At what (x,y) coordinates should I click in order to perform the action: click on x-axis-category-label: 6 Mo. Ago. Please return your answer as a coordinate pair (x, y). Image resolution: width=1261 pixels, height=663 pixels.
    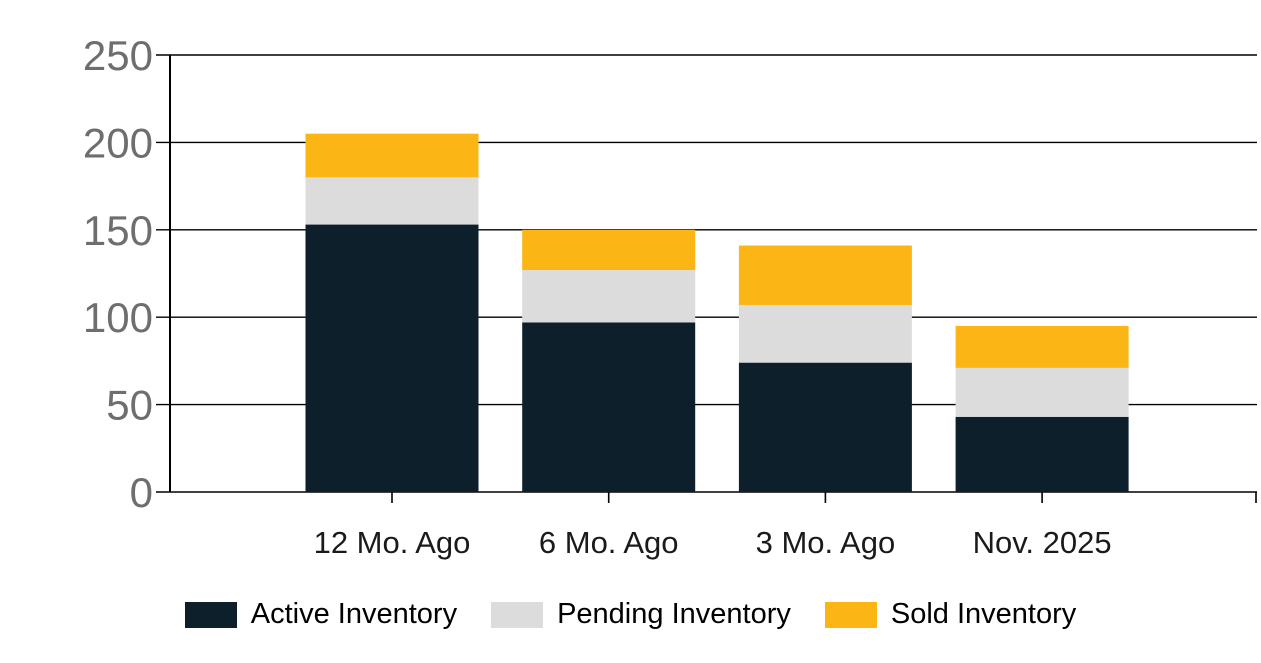
    Looking at the image, I should click on (609, 542).